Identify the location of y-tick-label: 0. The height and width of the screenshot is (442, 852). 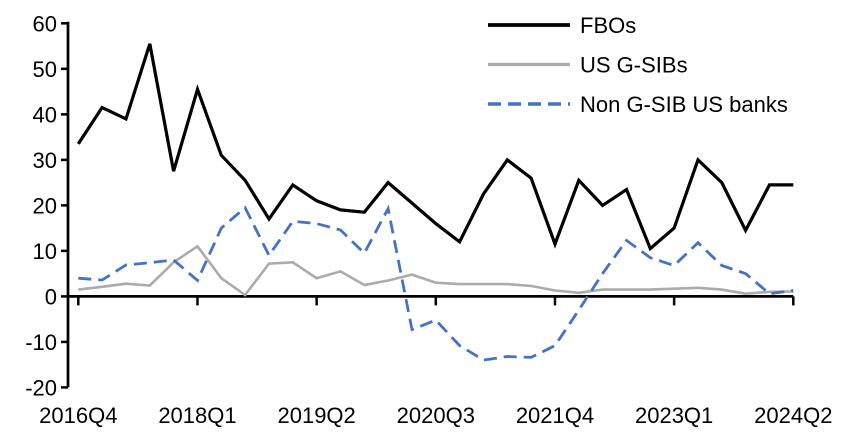
(51, 296).